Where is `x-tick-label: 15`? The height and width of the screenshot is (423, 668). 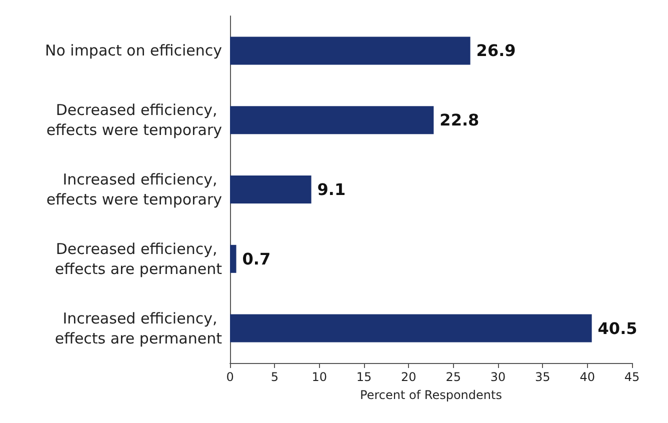 x-tick-label: 15 is located at coordinates (364, 377).